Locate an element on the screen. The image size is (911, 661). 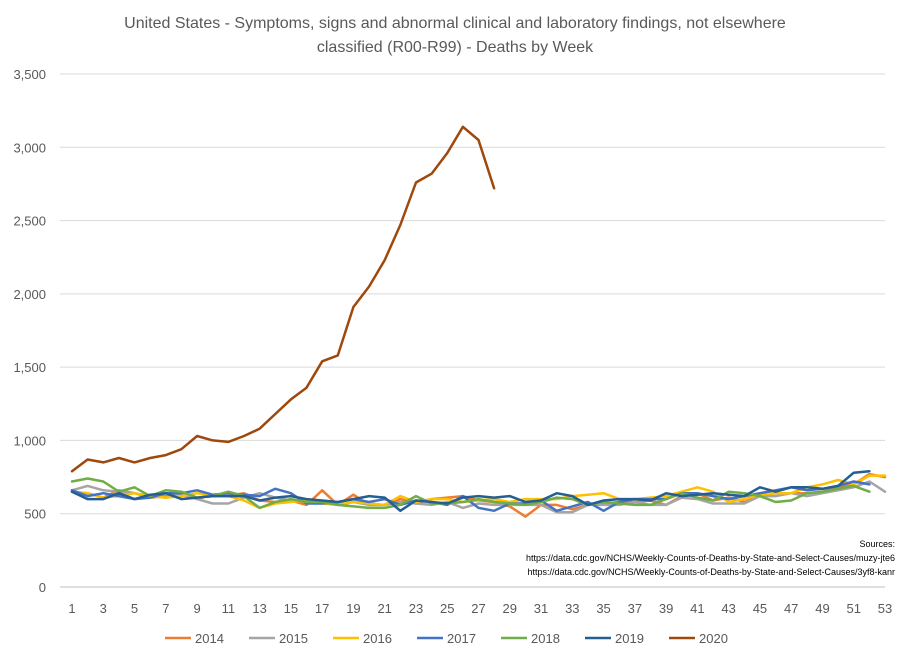
x-tick-label: 3 is located at coordinates (103, 608).